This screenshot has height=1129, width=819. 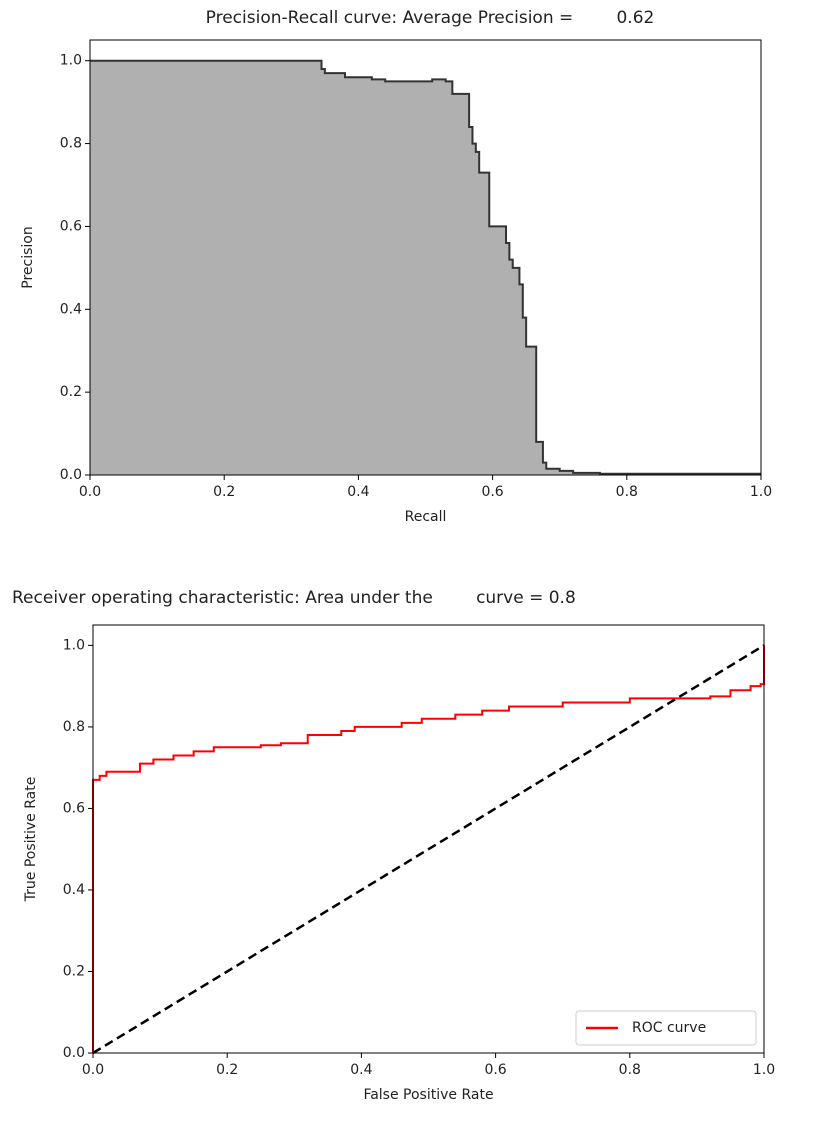 I want to click on y-axis-label: Precision, so click(x=28, y=257).